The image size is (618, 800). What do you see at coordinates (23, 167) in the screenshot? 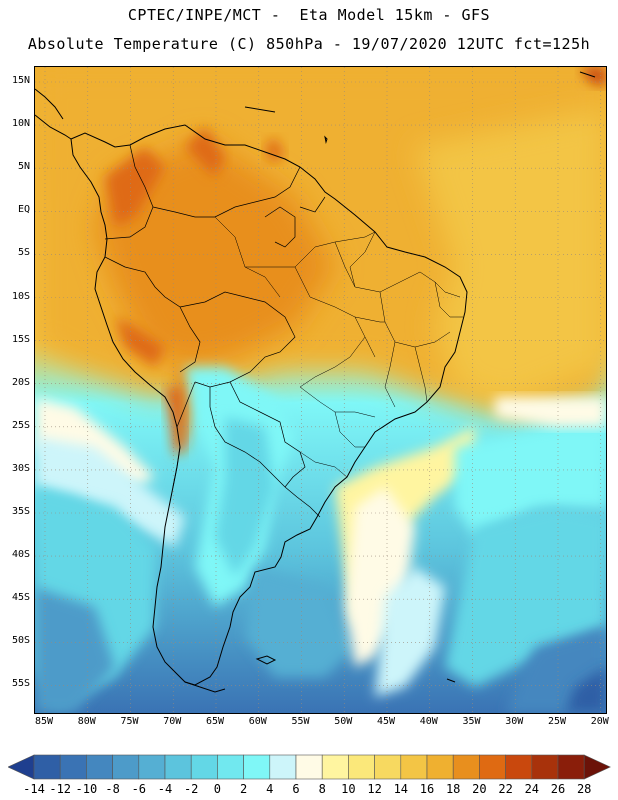
I see `latitude-label: 5N` at bounding box center [23, 167].